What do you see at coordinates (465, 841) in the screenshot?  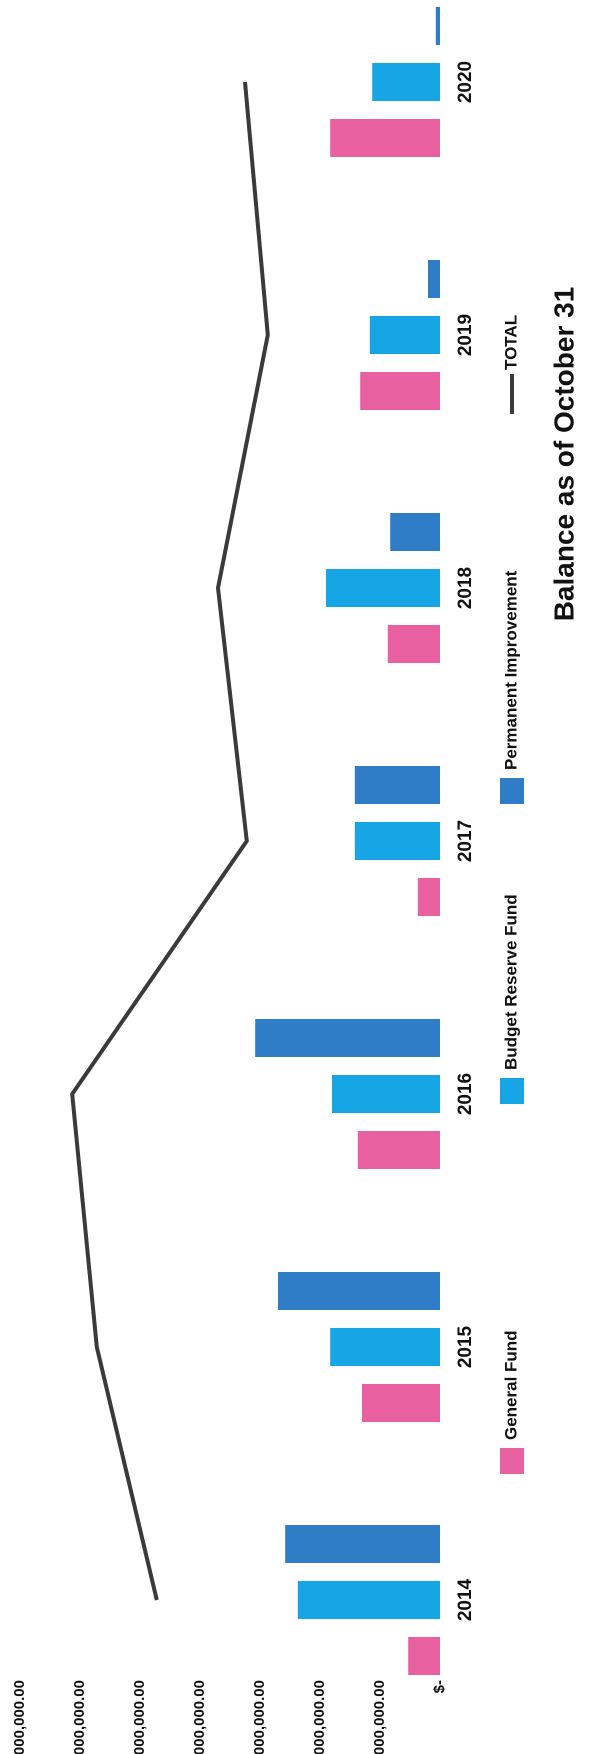 I see `x-tick-label: 2017` at bounding box center [465, 841].